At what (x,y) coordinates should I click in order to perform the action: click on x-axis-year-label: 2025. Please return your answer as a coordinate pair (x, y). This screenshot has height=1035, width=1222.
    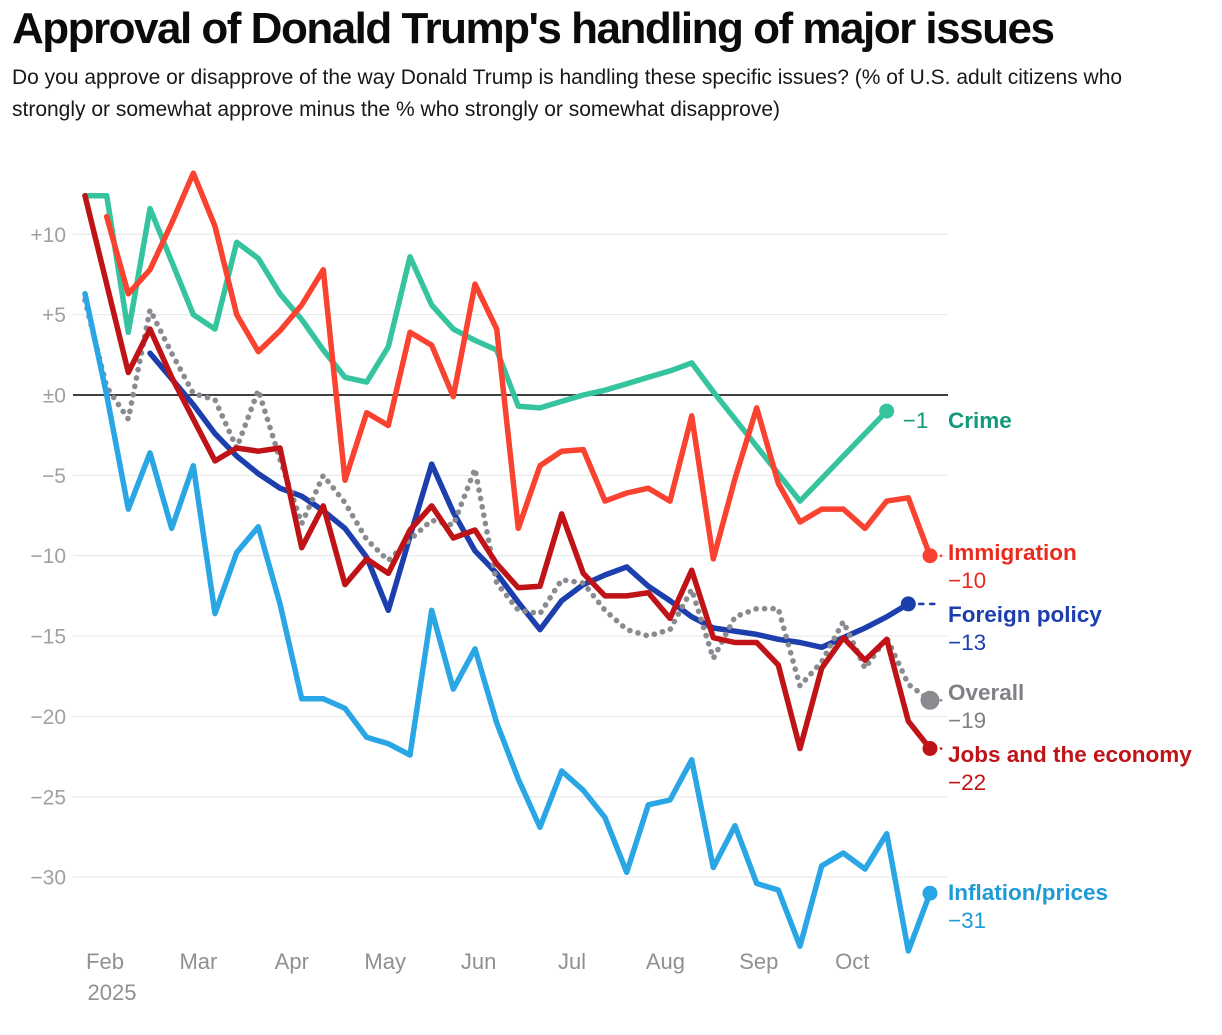
    Looking at the image, I should click on (112, 992).